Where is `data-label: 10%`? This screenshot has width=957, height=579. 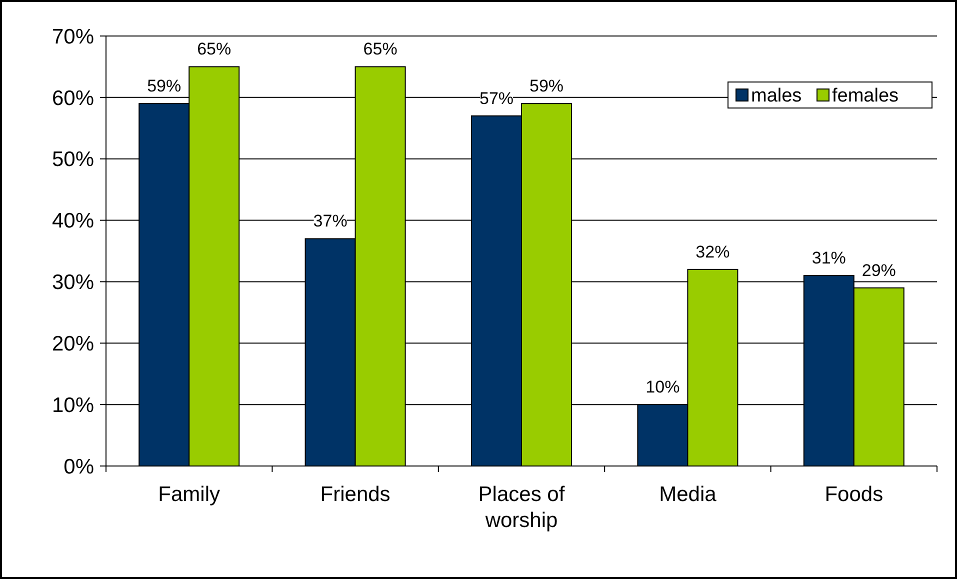 data-label: 10% is located at coordinates (663, 387).